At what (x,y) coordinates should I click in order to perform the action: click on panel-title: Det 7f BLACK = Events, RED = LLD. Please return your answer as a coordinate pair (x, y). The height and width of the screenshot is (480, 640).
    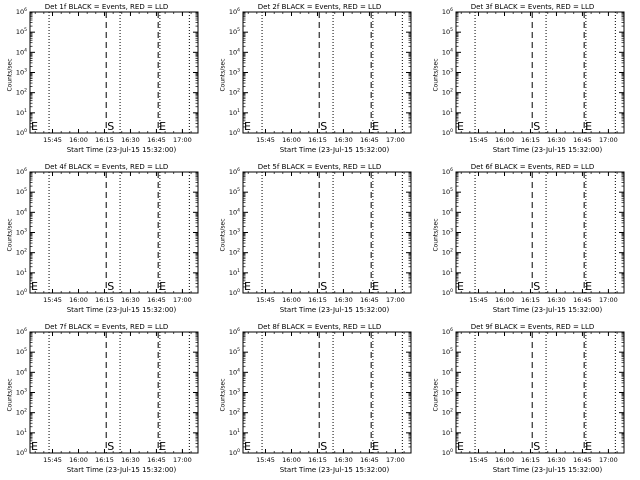
    Looking at the image, I should click on (106, 327).